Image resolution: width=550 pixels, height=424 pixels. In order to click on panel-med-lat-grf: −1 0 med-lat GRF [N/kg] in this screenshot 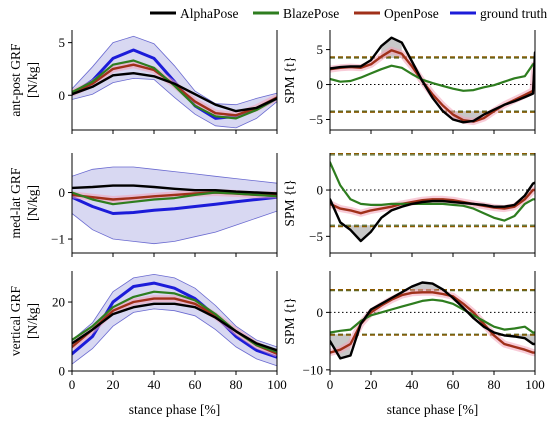, I will do `click(143, 205)`.